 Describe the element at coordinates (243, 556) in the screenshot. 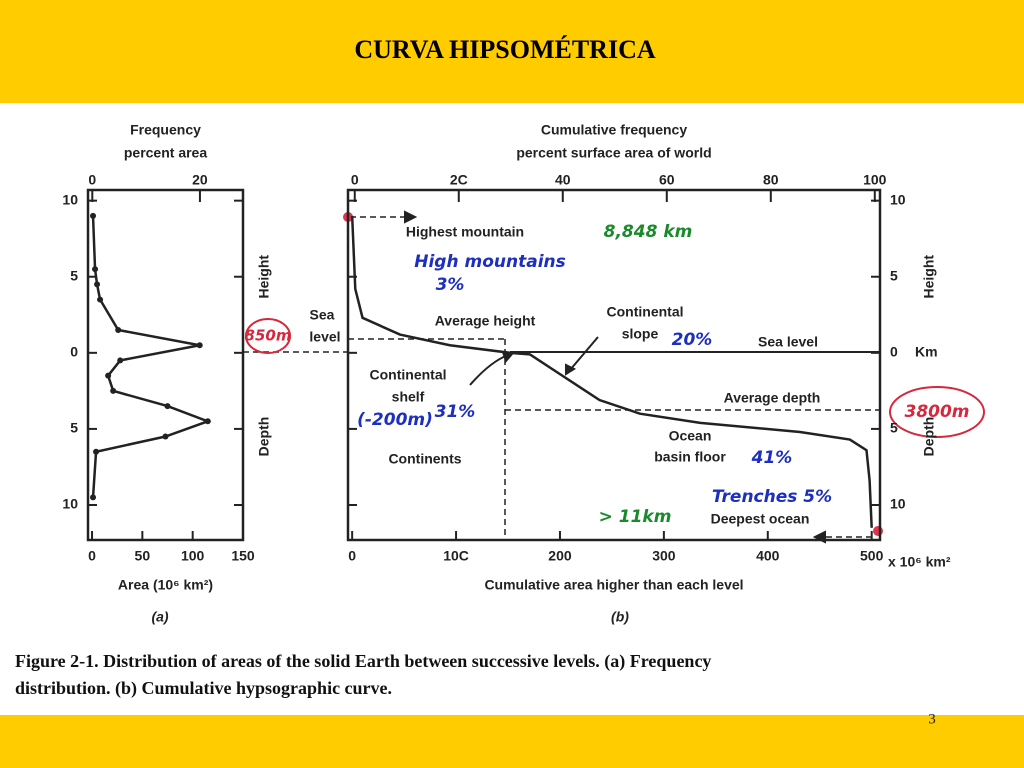

I see `x-tick-label: 150` at that location.